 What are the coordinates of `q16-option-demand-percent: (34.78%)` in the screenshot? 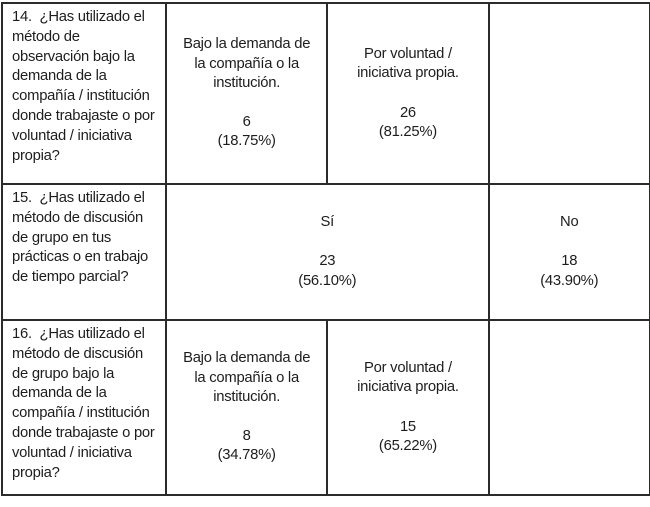 It's located at (246, 455).